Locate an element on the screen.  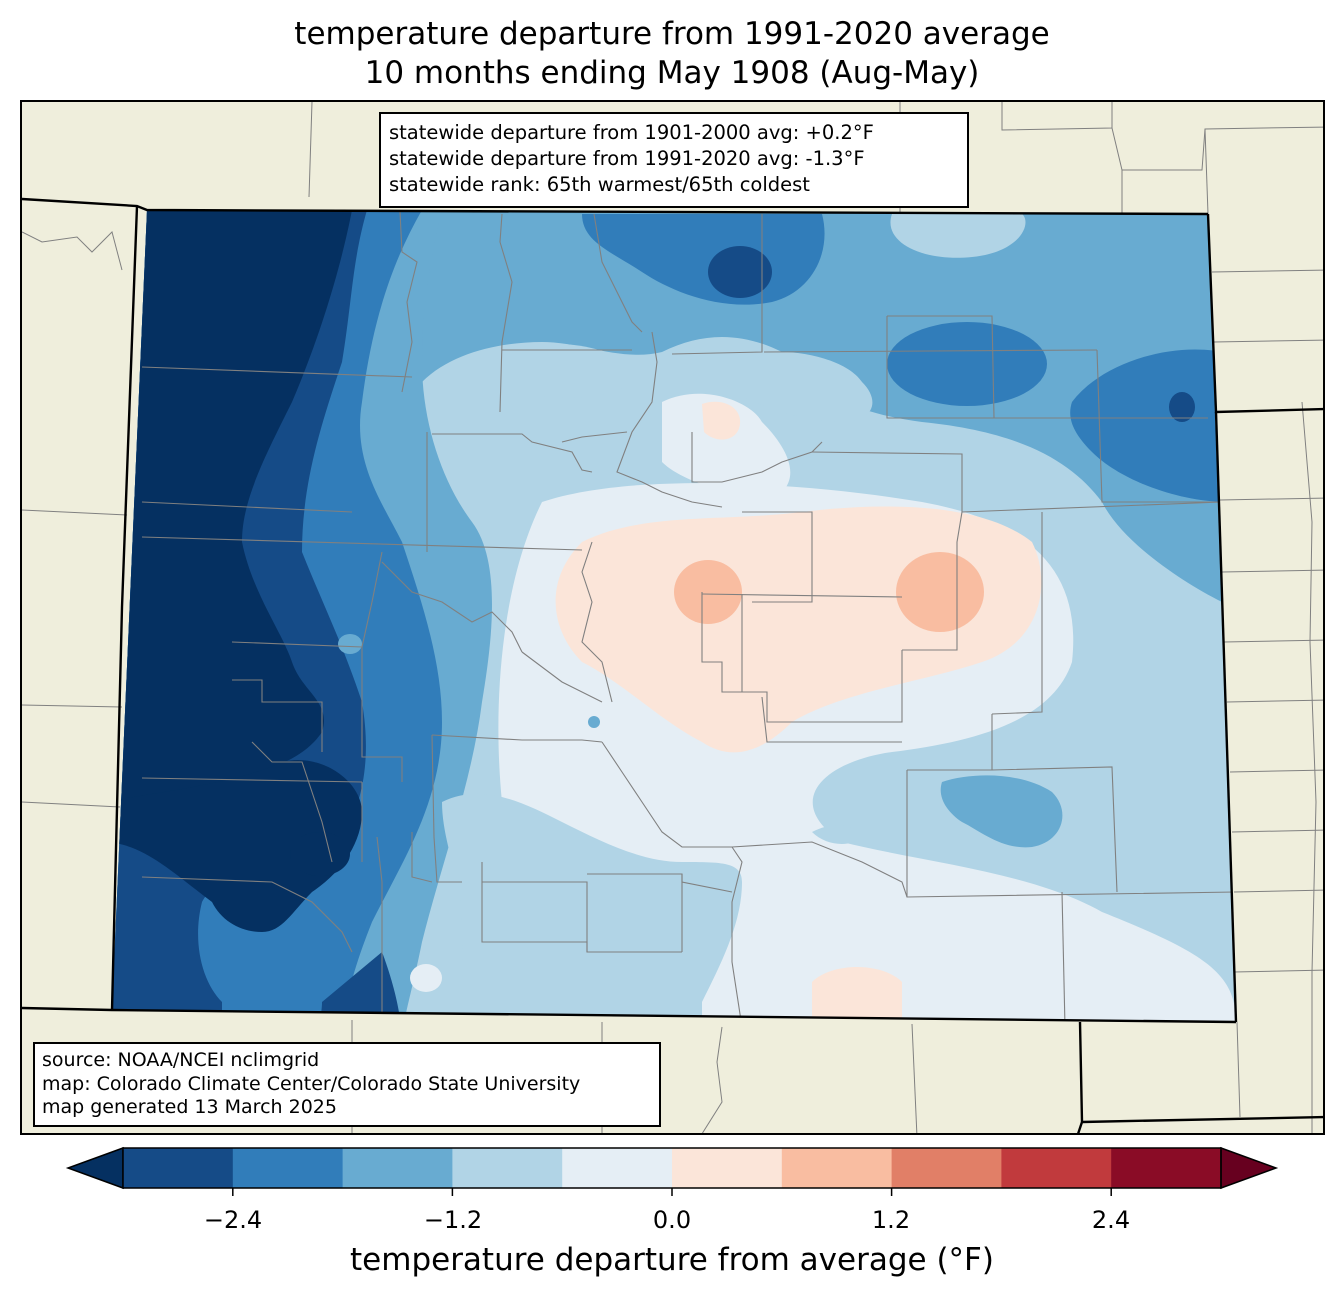
colorbar is located at coordinates (672, 1171).